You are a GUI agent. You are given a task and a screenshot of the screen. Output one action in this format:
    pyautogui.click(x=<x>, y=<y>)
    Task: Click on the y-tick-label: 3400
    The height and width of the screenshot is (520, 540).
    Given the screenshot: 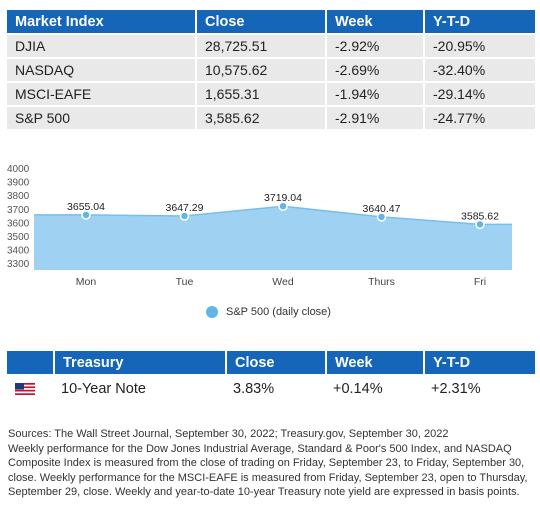 What is the action you would take?
    pyautogui.click(x=18, y=251)
    